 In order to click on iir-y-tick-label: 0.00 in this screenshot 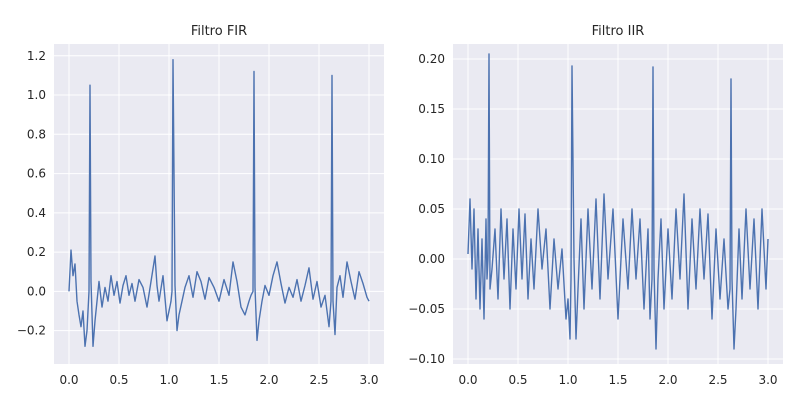, I will do `click(431, 259)`.